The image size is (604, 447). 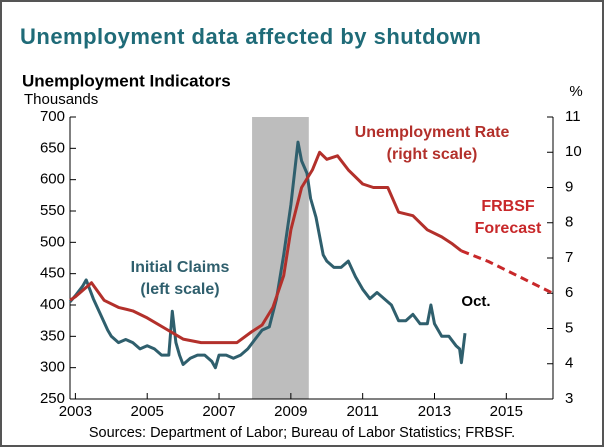 I want to click on y-tick-label: 700, so click(x=52, y=116).